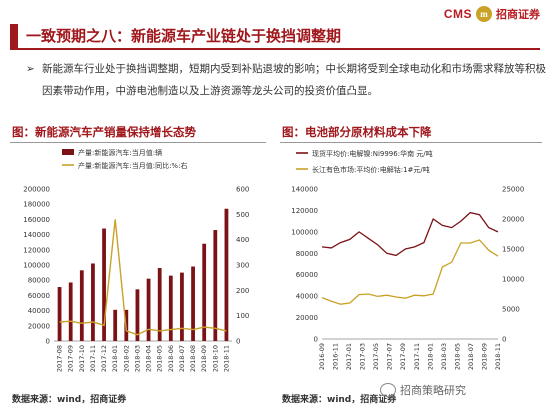 Image resolution: width=550 pixels, height=412 pixels. I want to click on page-title-bar: 一致预期之八：新能源车产业链处于换挡调整期, so click(275, 37).